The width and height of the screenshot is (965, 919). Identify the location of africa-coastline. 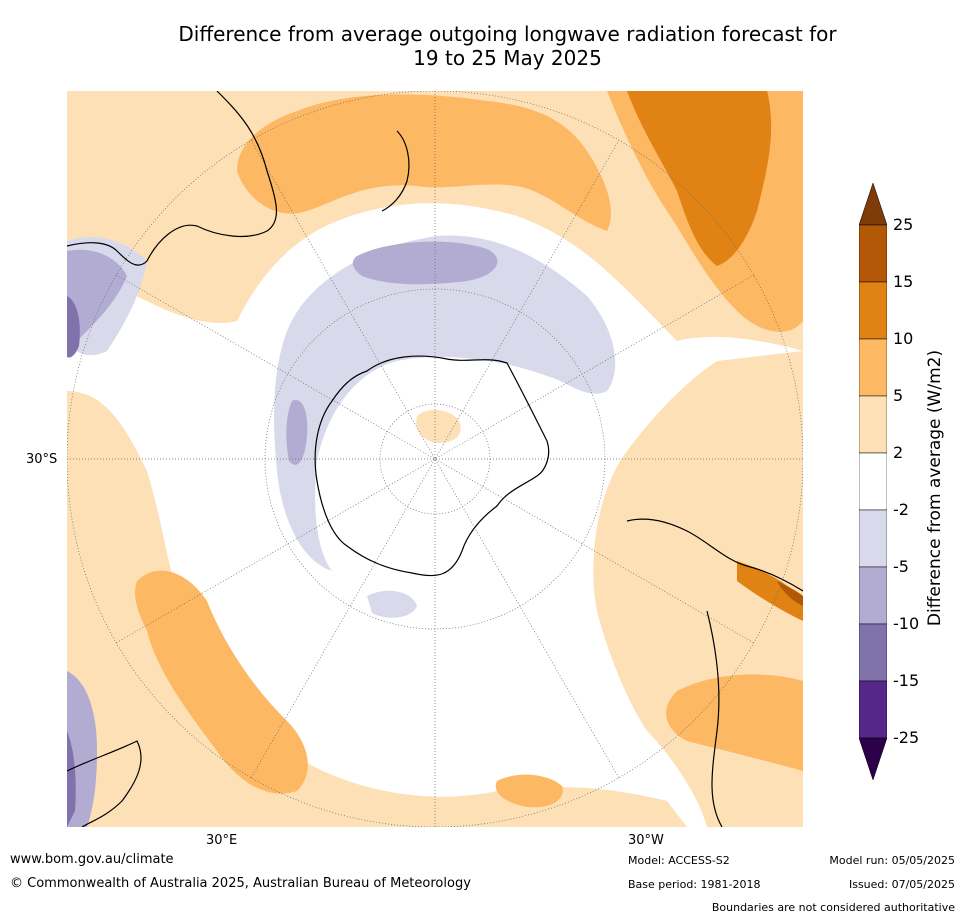
(104, 783).